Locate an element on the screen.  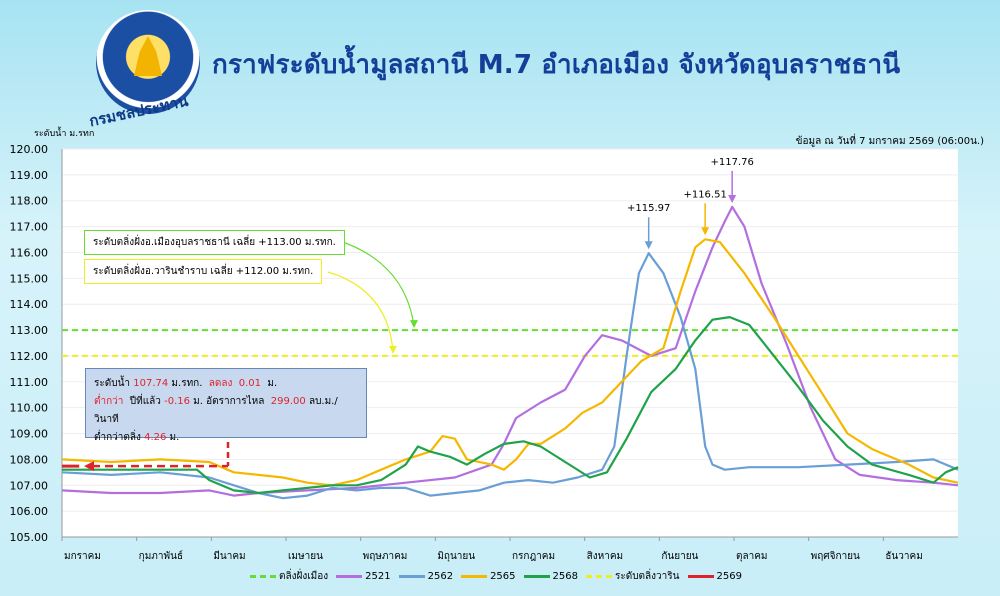
y-tick-label: 108.00 is located at coordinates (29, 459).